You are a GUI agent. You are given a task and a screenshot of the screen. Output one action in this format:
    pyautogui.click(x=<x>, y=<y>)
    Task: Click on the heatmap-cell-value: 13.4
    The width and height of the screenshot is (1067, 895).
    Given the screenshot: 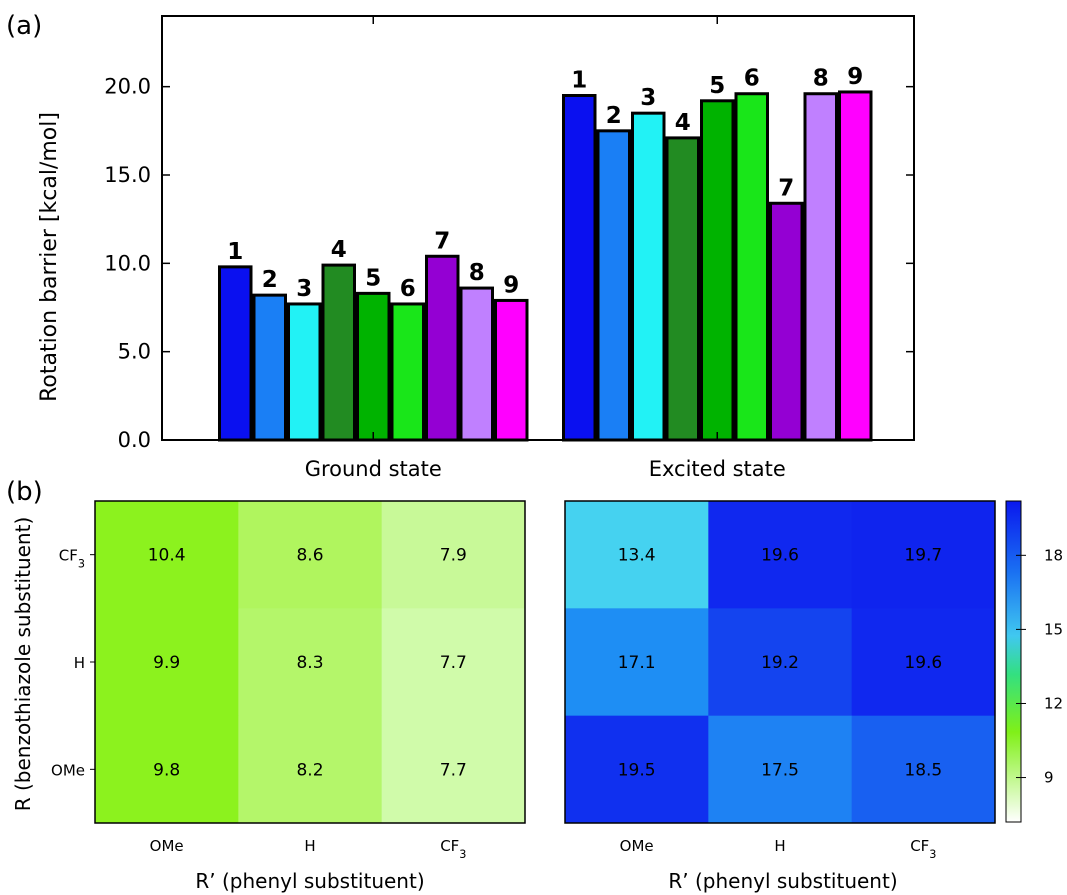 What is the action you would take?
    pyautogui.click(x=637, y=556)
    